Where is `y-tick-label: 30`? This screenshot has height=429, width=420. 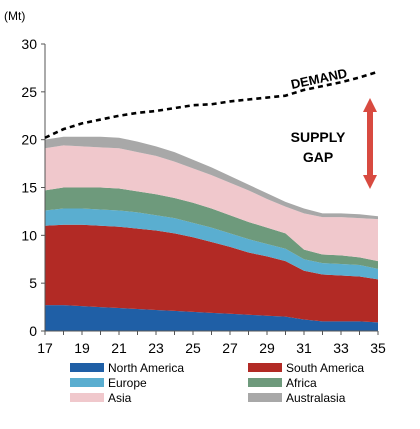
y-tick-label: 30 is located at coordinates (29, 44).